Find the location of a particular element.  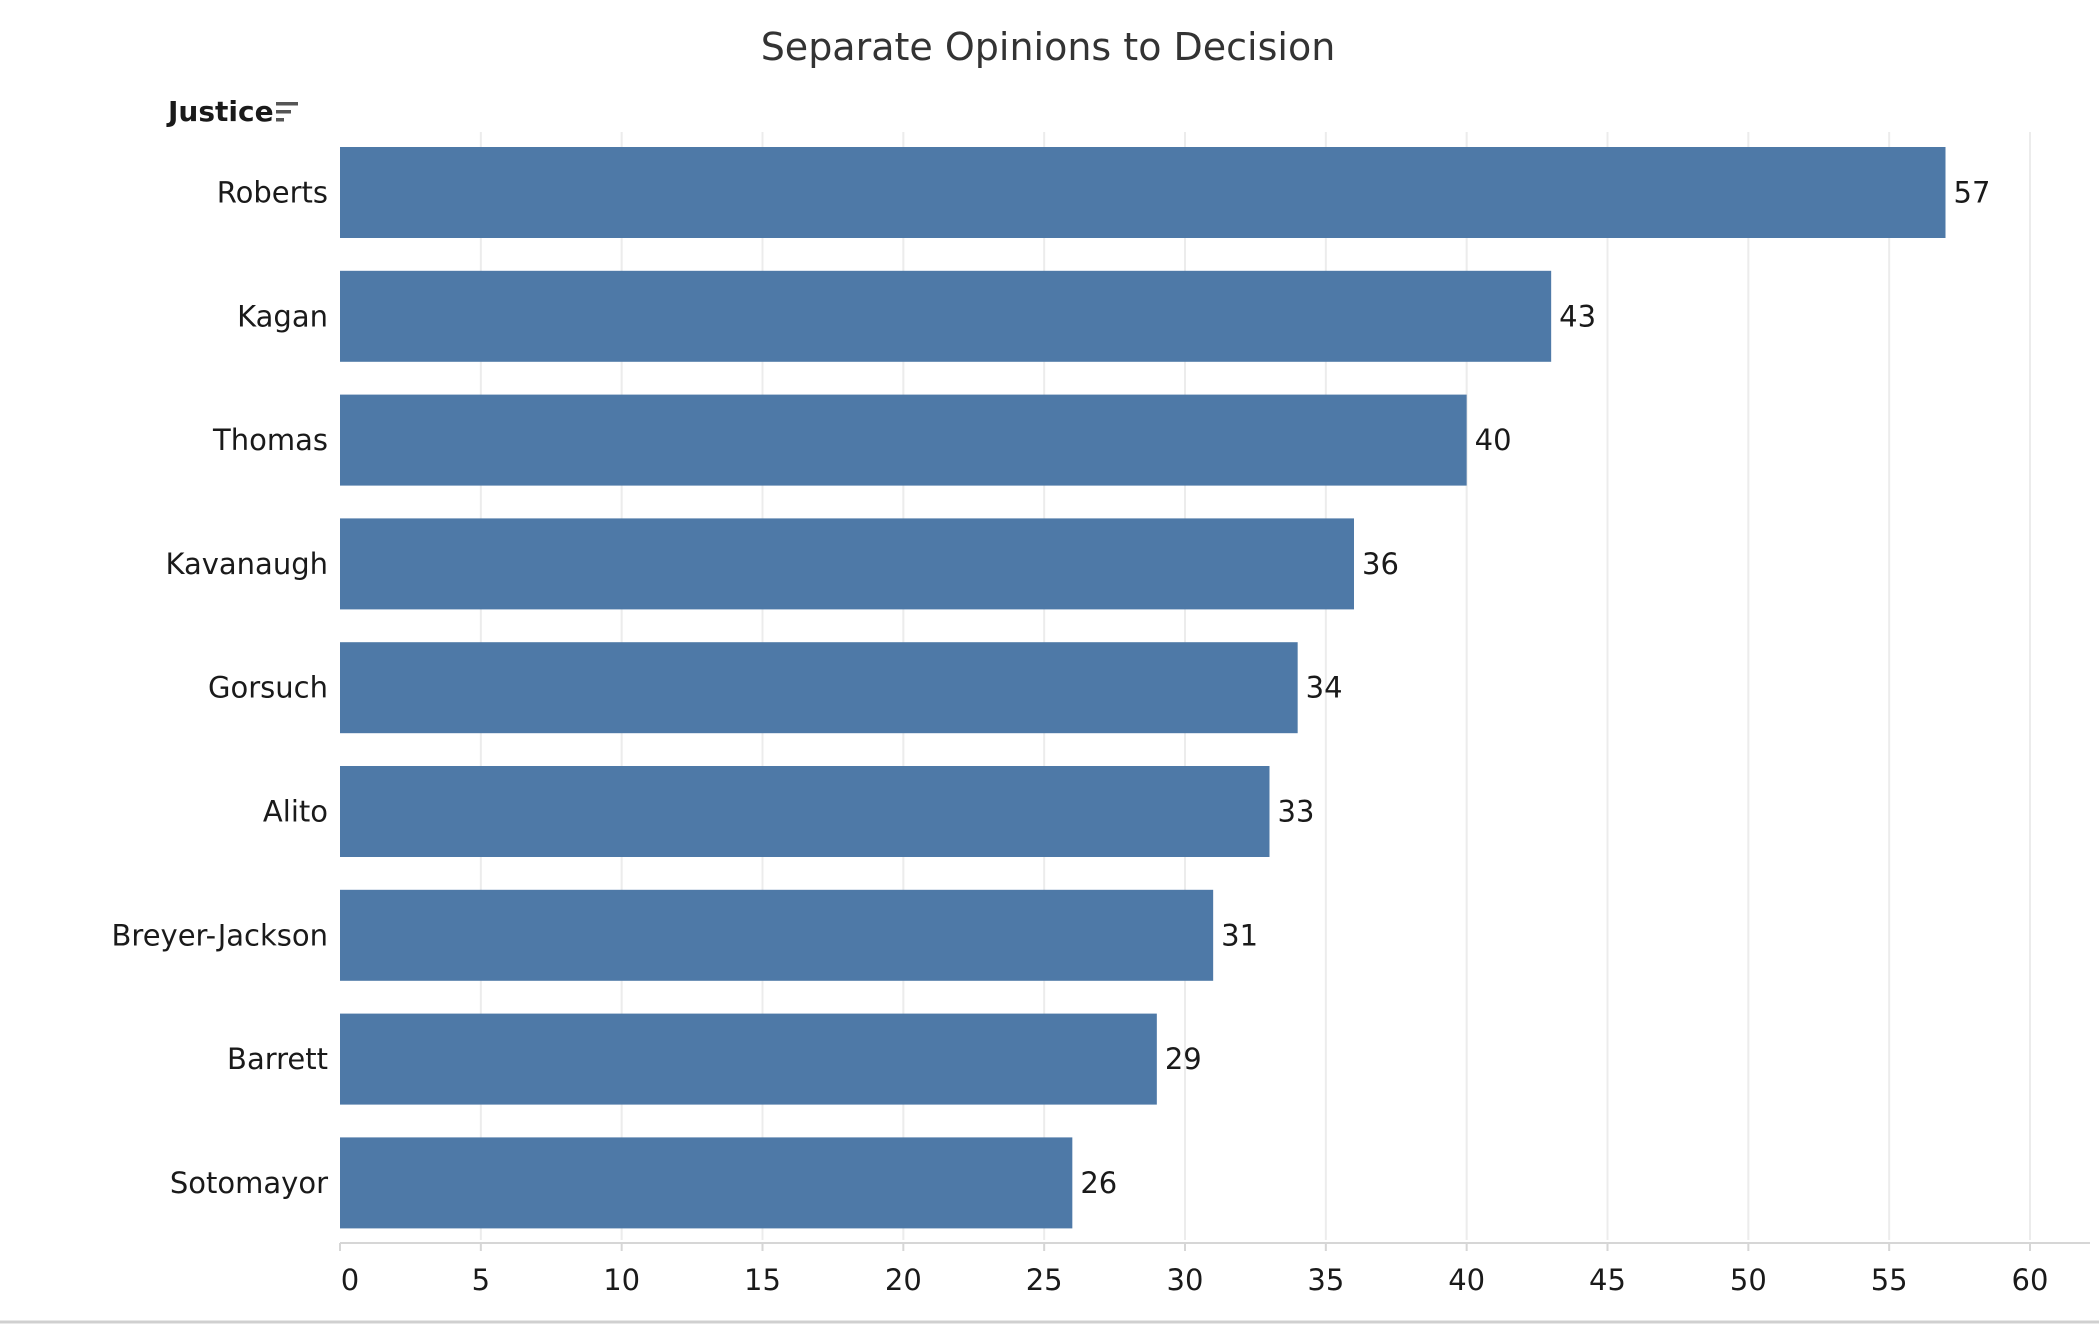

x-axis: 0 5 10 15 20 25 30 35 40 45 50 55 60 is located at coordinates (1049, 1283).